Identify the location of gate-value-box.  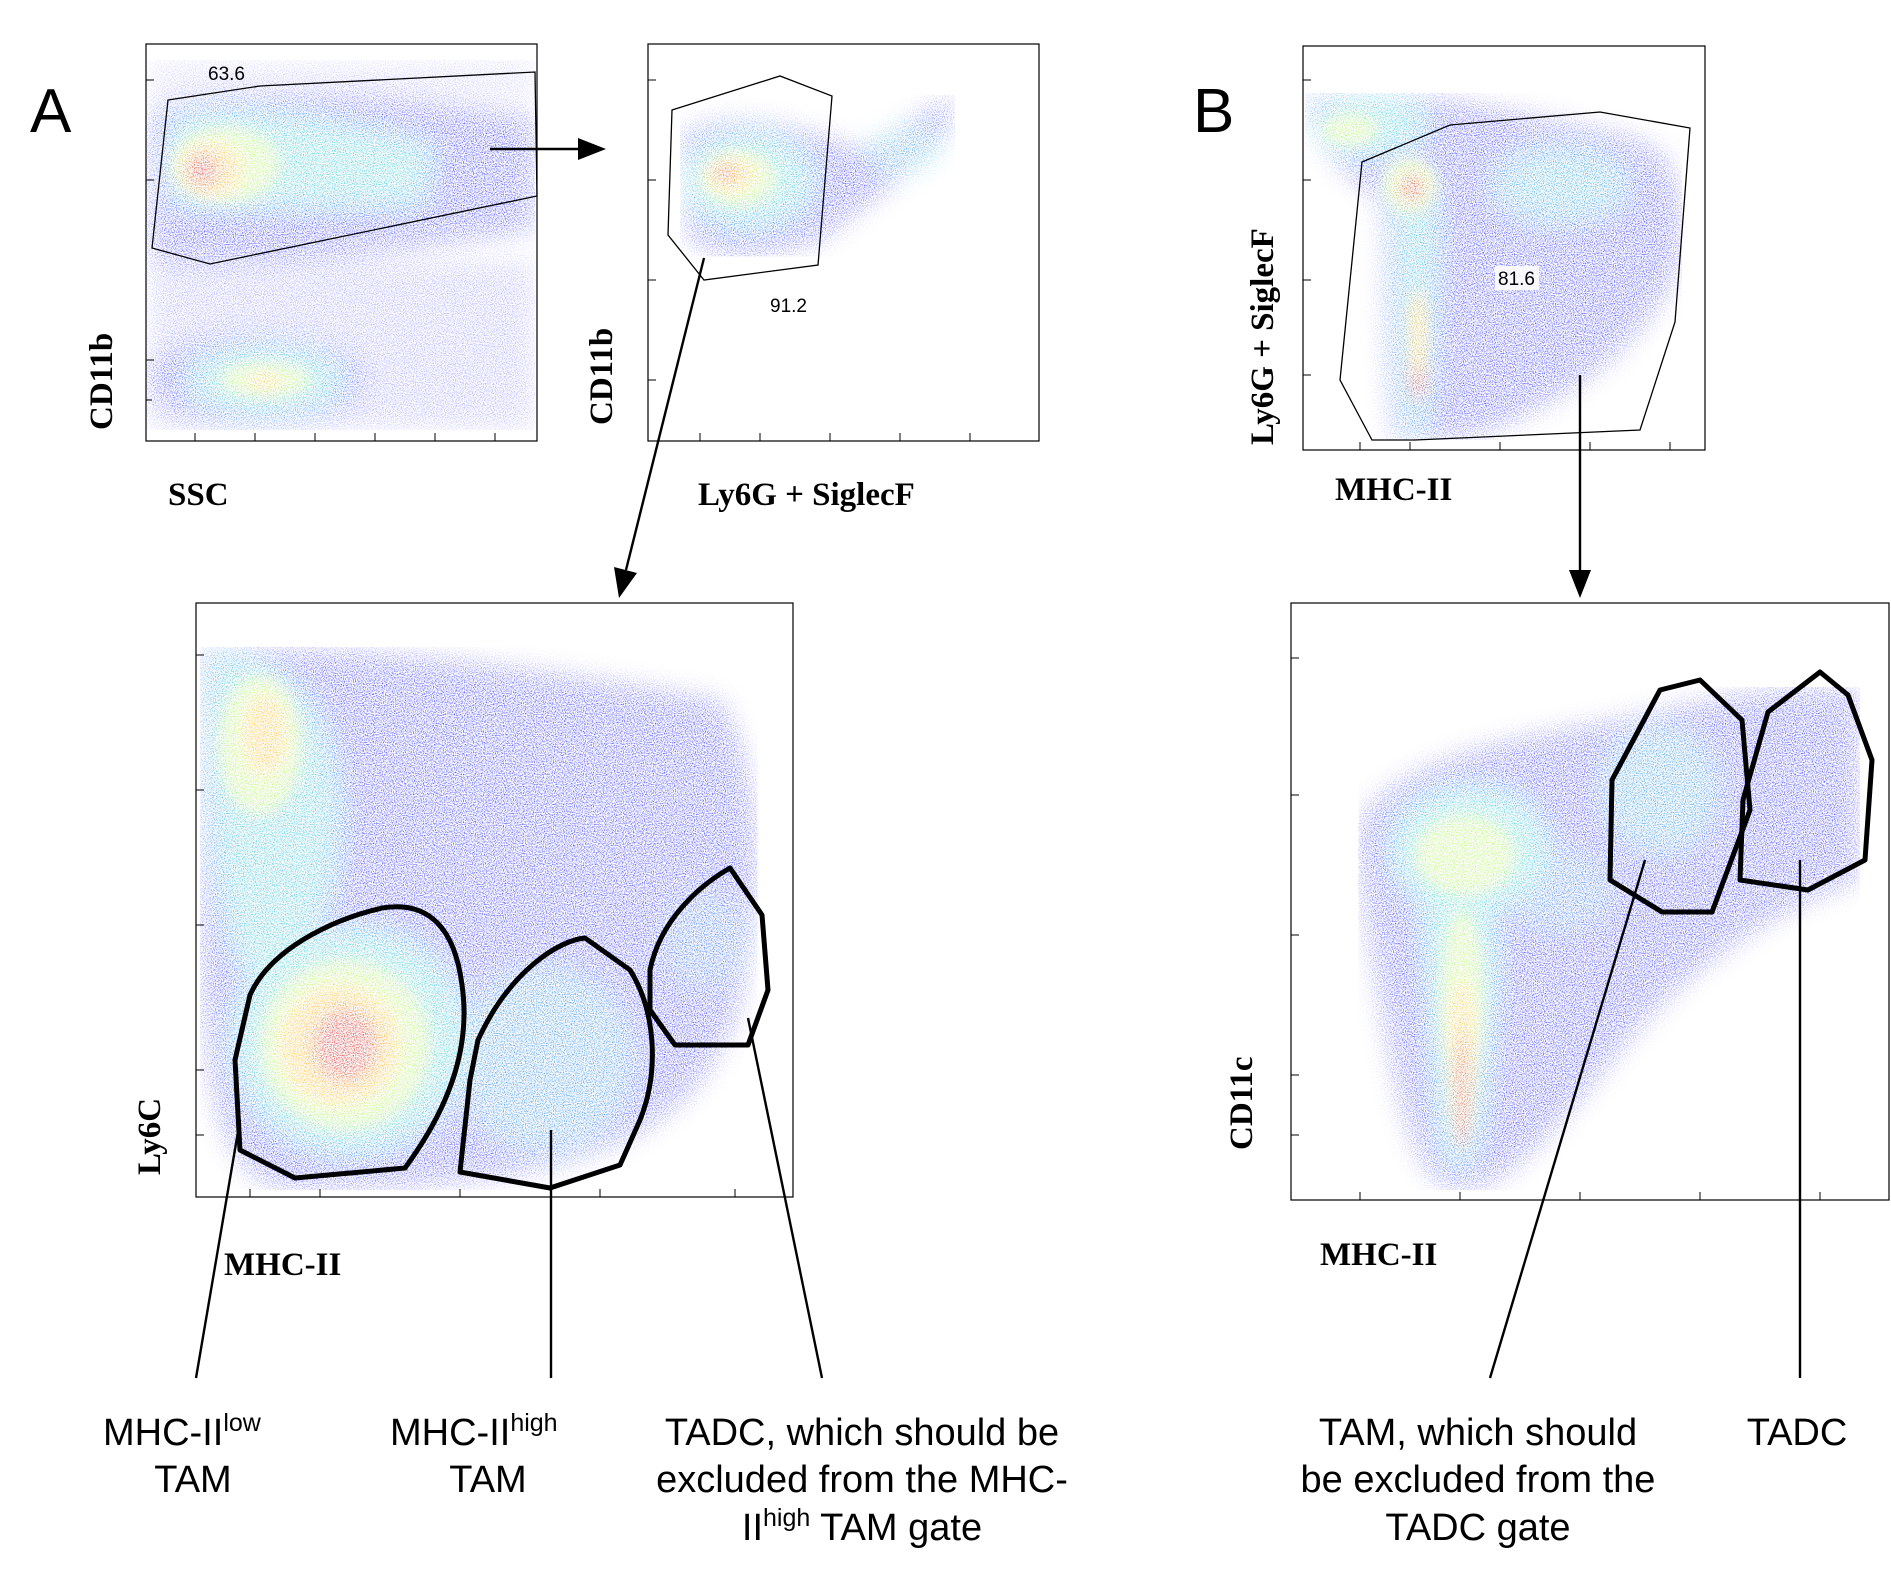
(1517, 278).